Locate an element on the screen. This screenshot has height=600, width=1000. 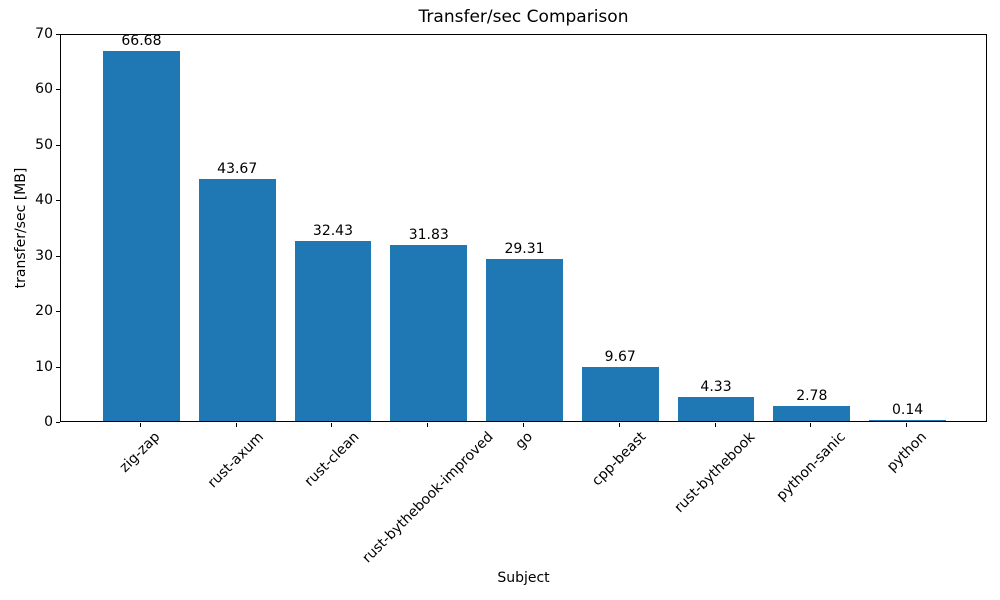
y-tick-label: 20 is located at coordinates (44, 311).